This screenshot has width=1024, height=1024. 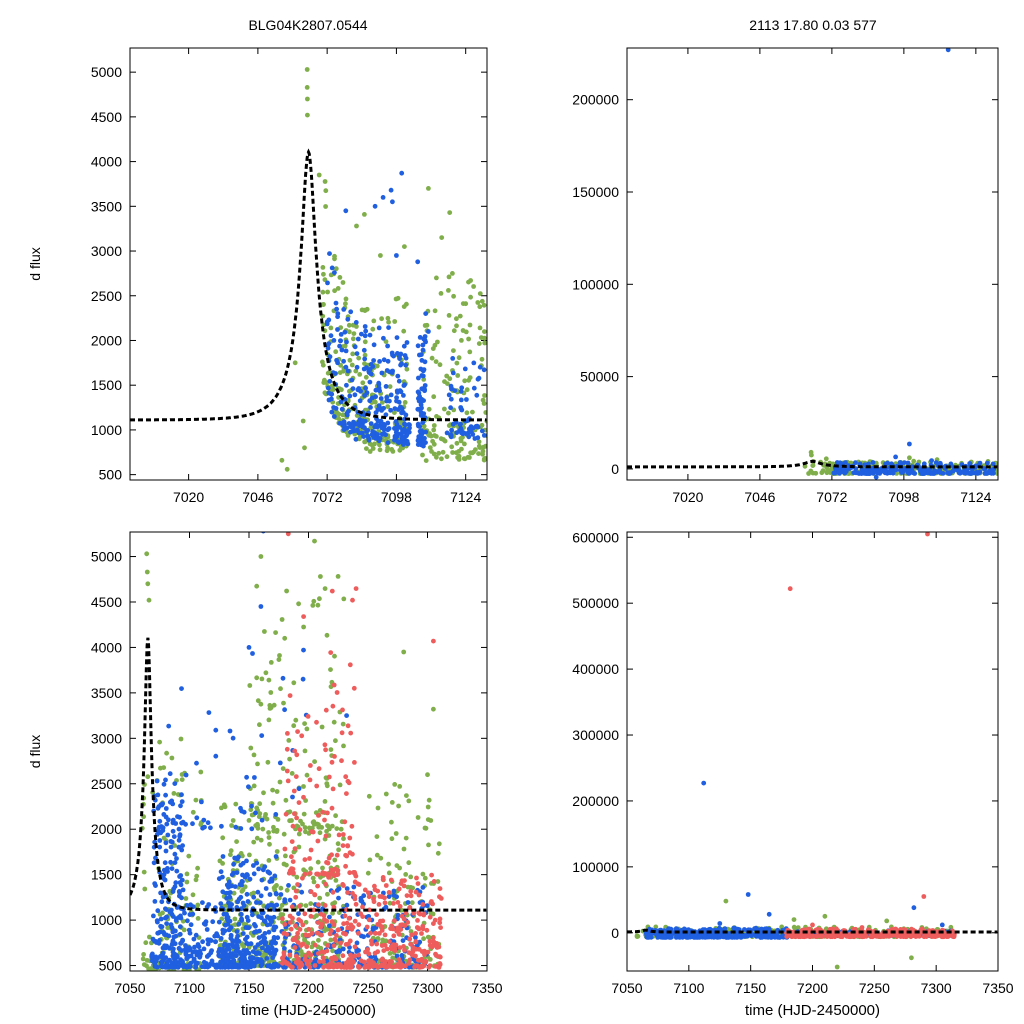 I want to click on ytick-label: 1000, so click(x=106, y=920).